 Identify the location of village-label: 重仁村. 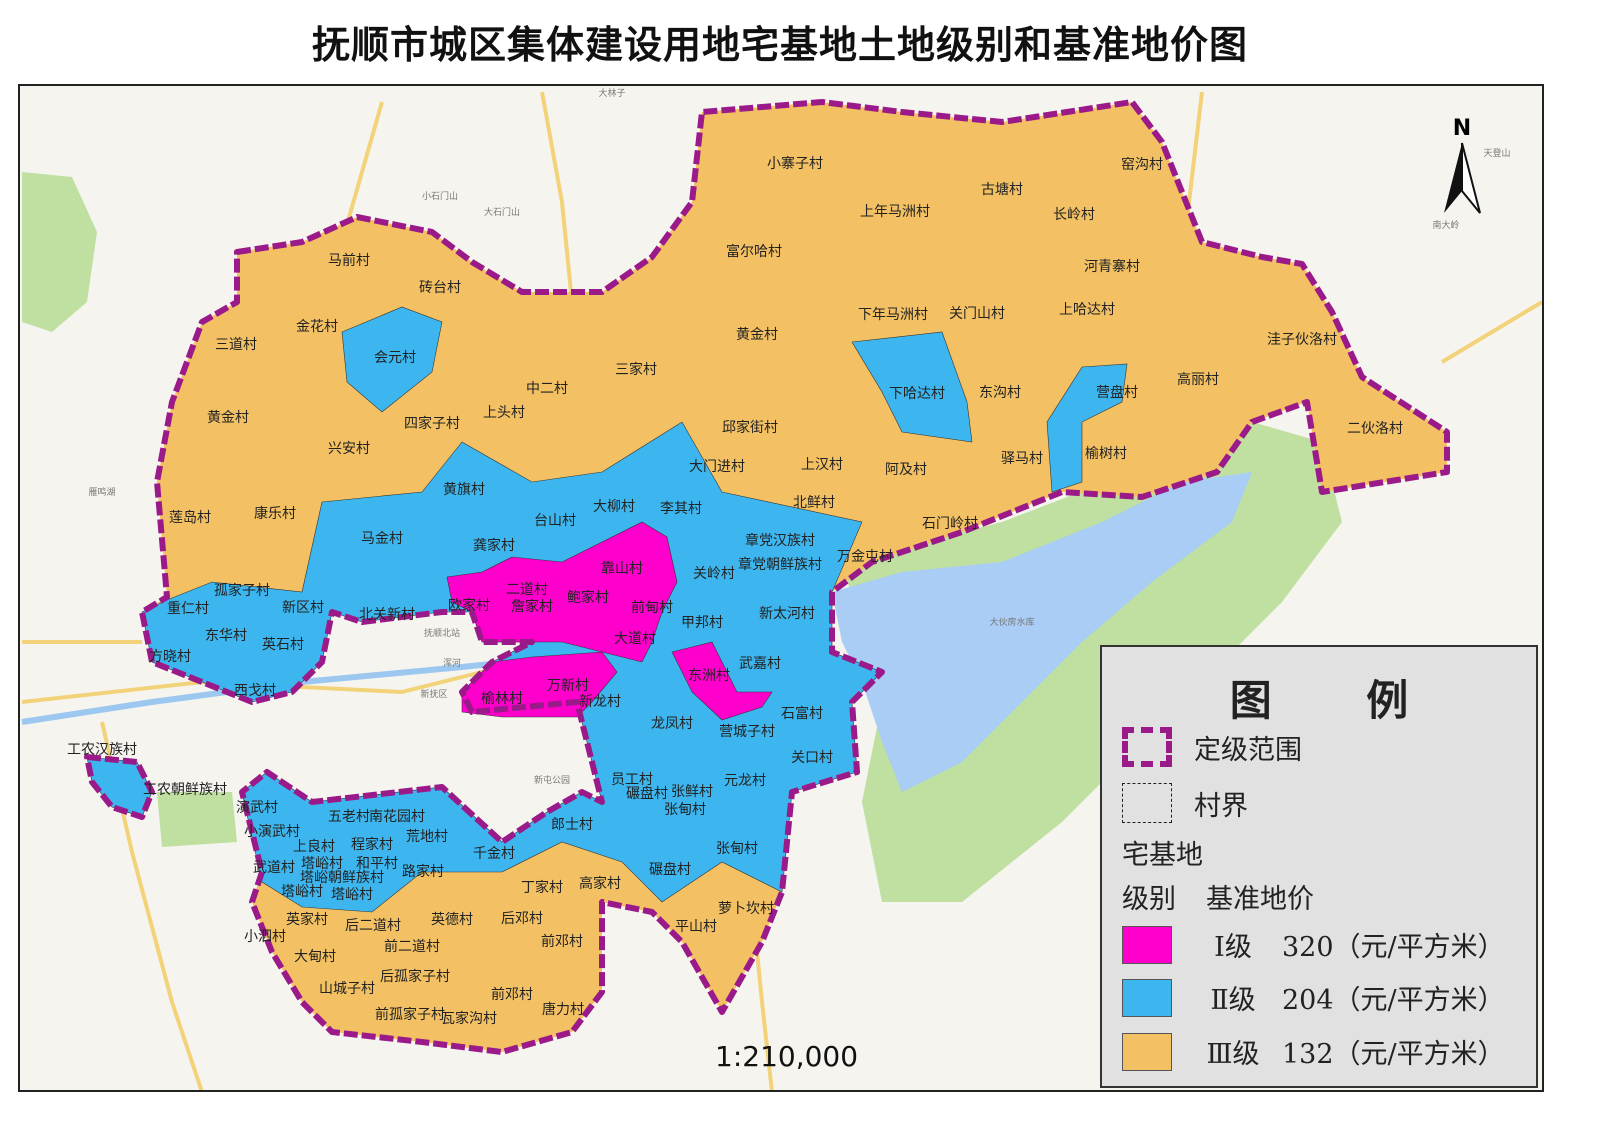
(188, 609).